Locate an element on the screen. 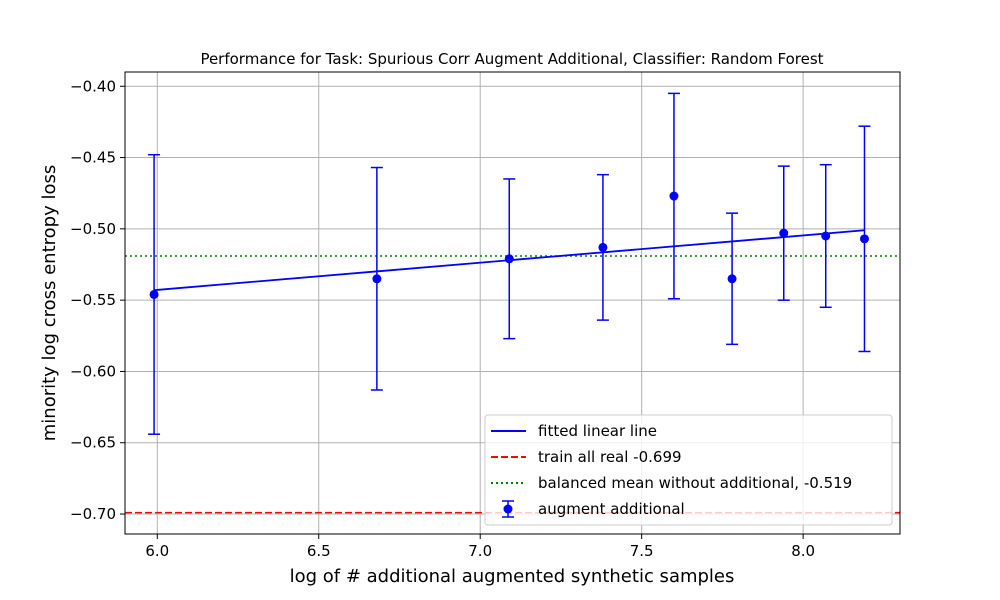 The height and width of the screenshot is (600, 1000). legend-label-fitted-line: fitted linear line is located at coordinates (597, 431).